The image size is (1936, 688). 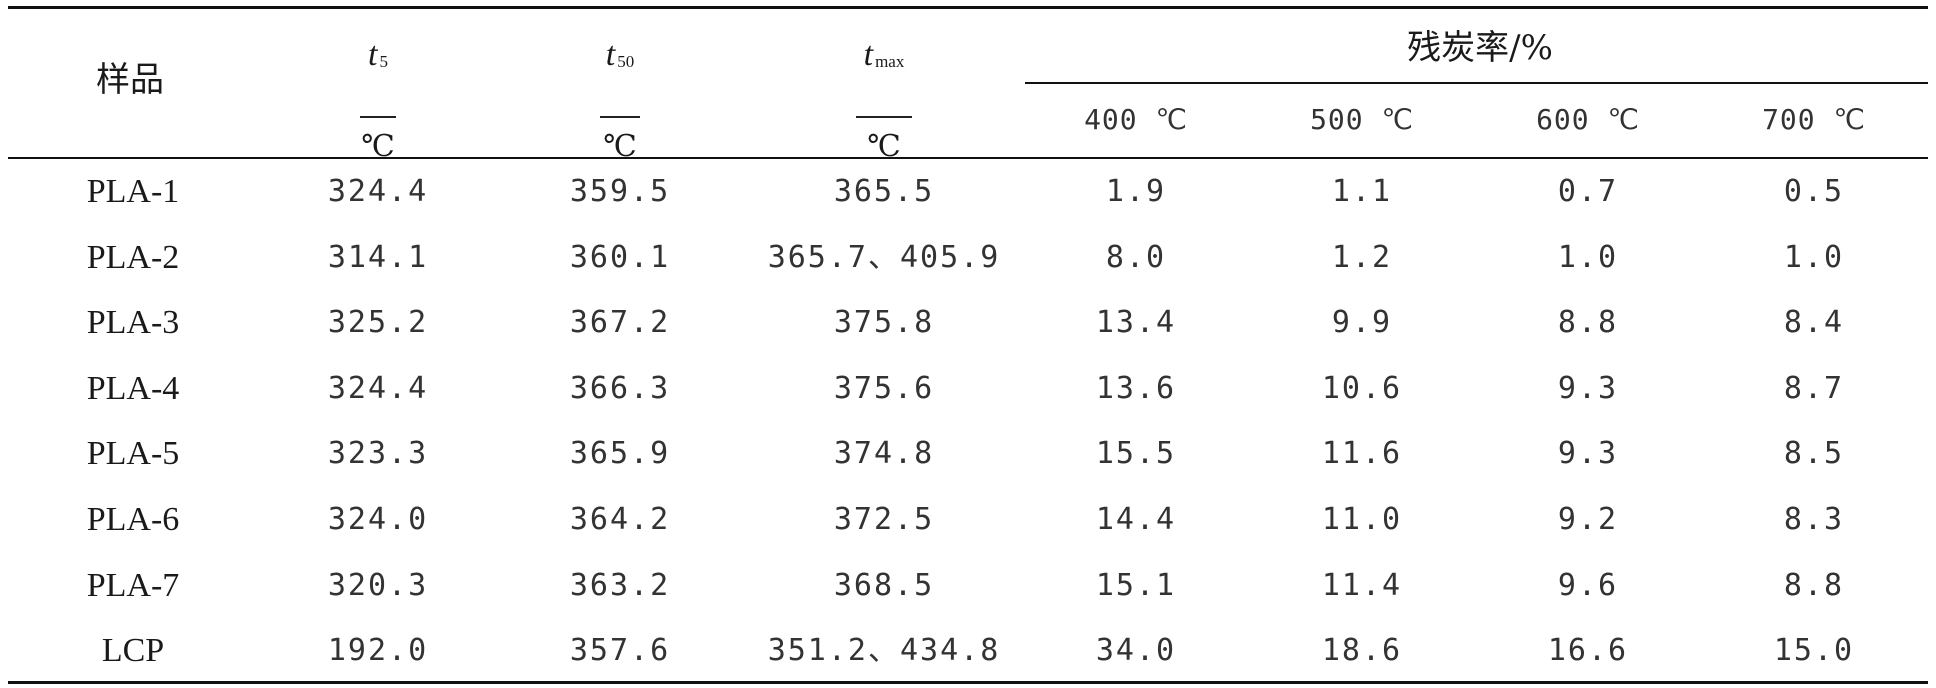 What do you see at coordinates (1814, 454) in the screenshot?
I see `c700-cell: 8.5` at bounding box center [1814, 454].